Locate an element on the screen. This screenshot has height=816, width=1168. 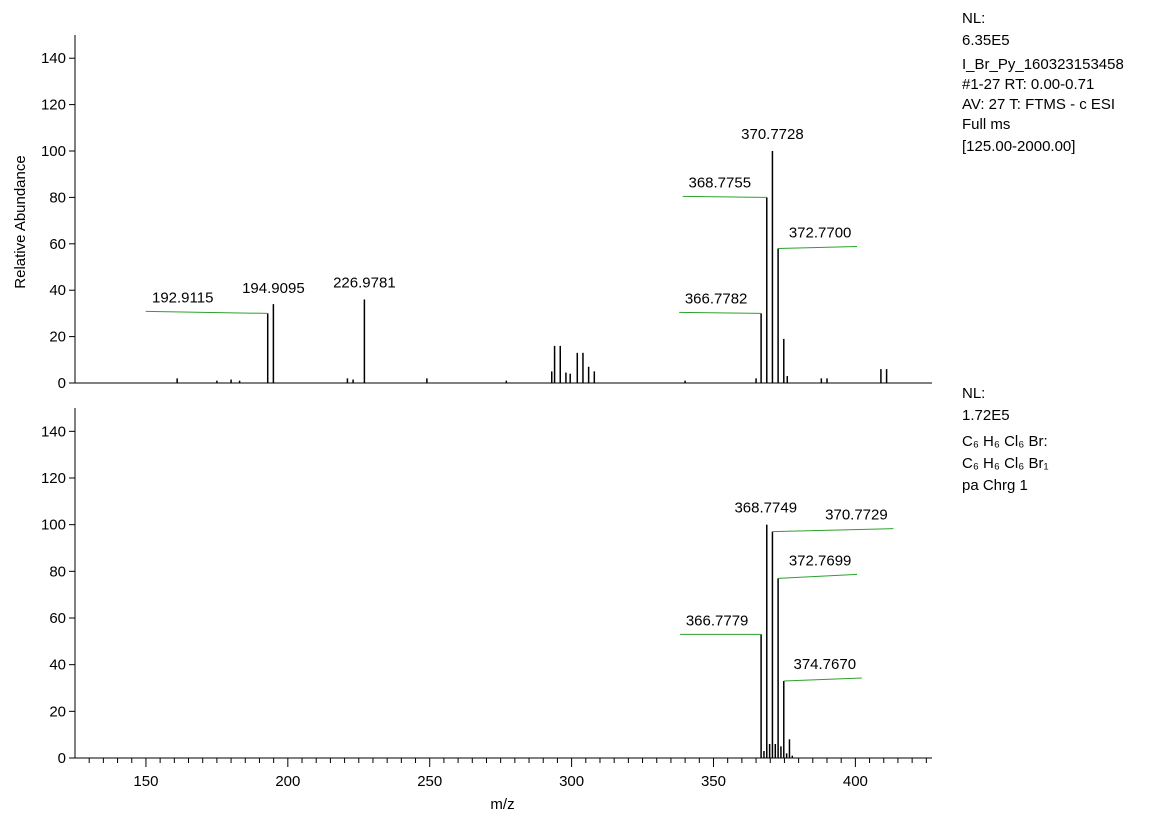
peak-label: 374.7670 is located at coordinates (824, 664).